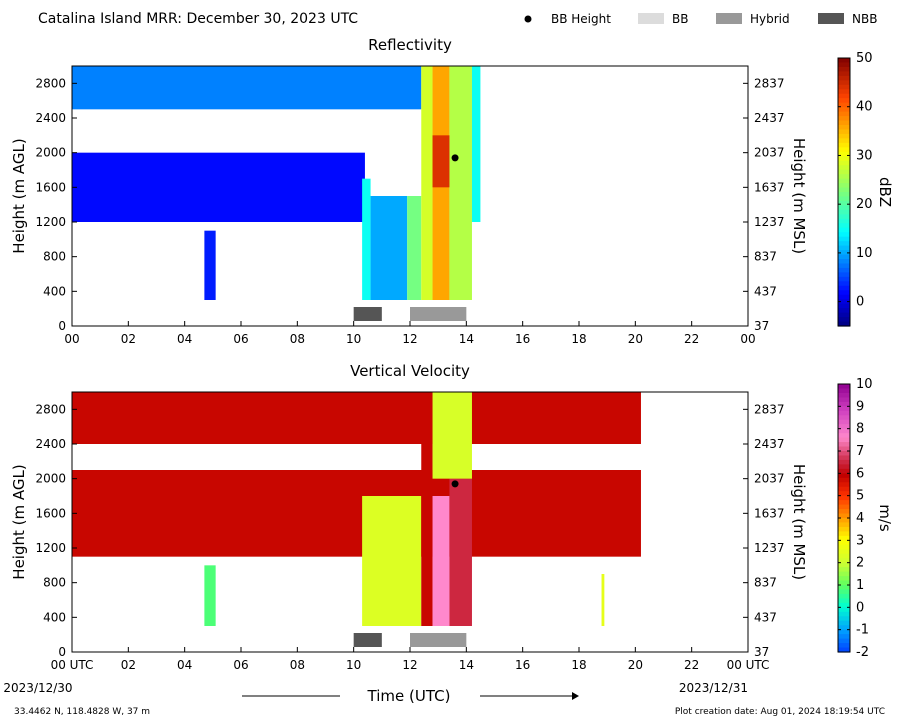  What do you see at coordinates (864, 253) in the screenshot?
I see `colorbar-tick-label: 10` at bounding box center [864, 253].